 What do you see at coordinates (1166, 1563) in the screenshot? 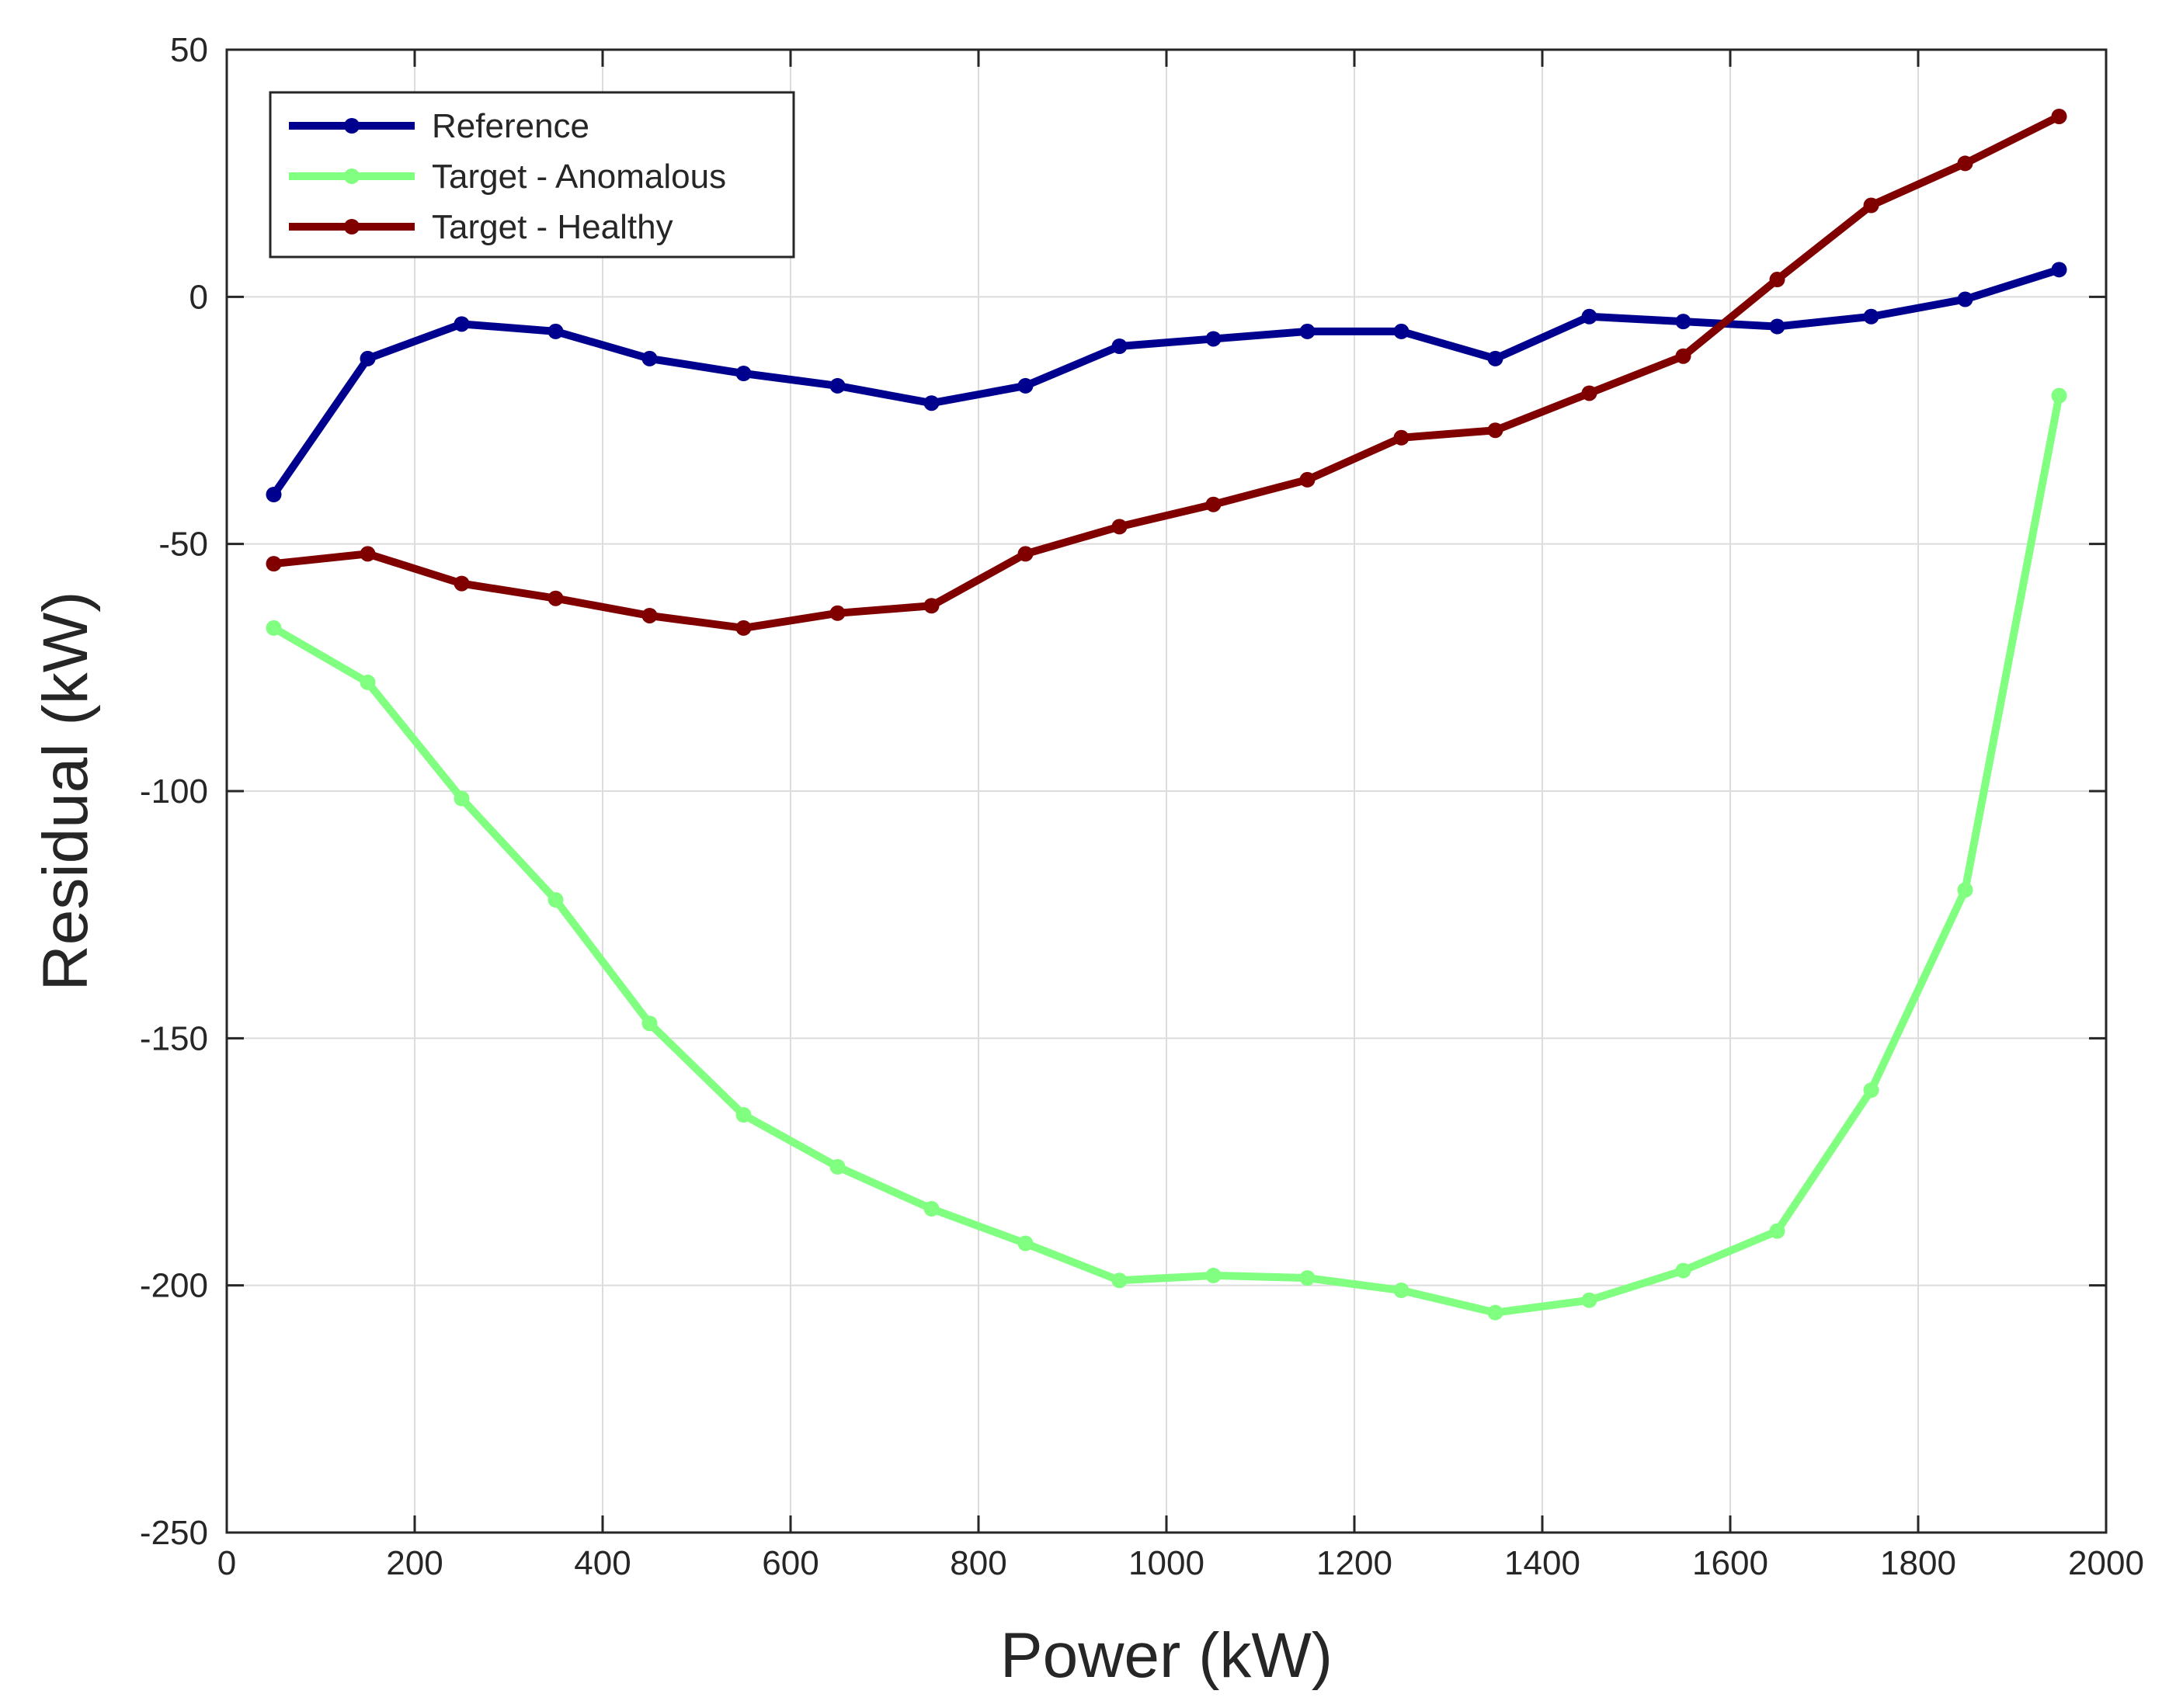
I see `x-tick-label: 1000` at bounding box center [1166, 1563].